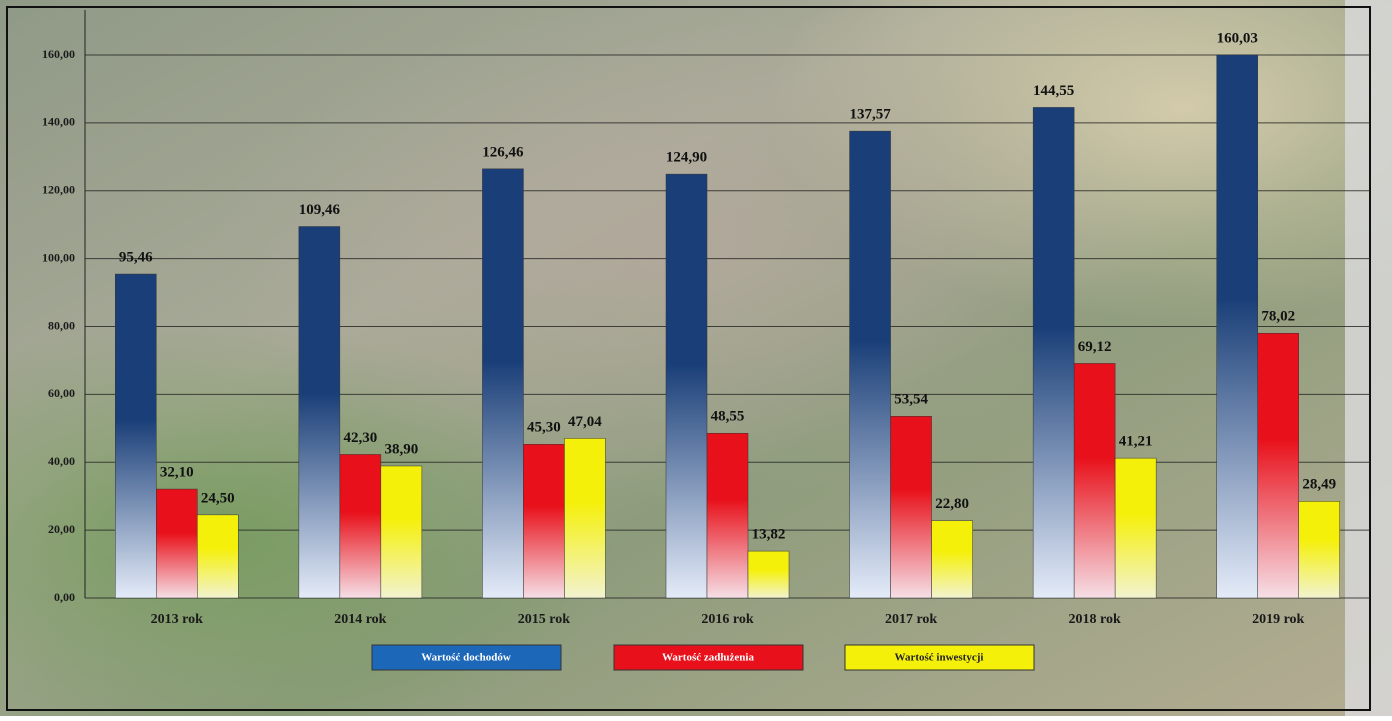  Describe the element at coordinates (360, 619) in the screenshot. I see `x-tick-label: 2014 rok` at that location.